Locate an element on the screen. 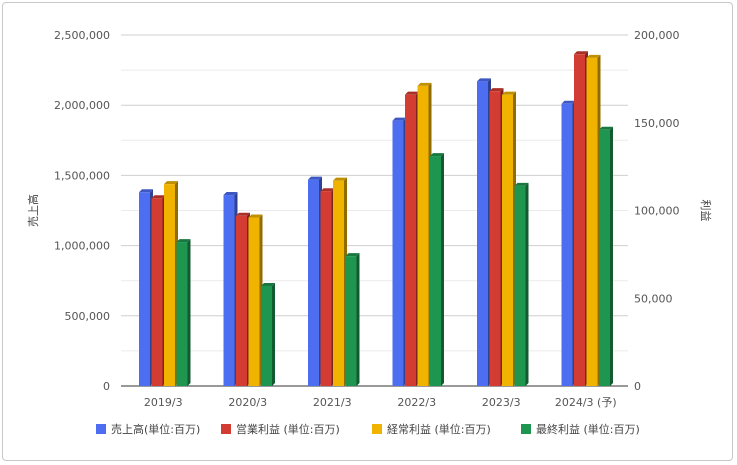  legend-label: 売上高(単位:百万) is located at coordinates (155, 429).